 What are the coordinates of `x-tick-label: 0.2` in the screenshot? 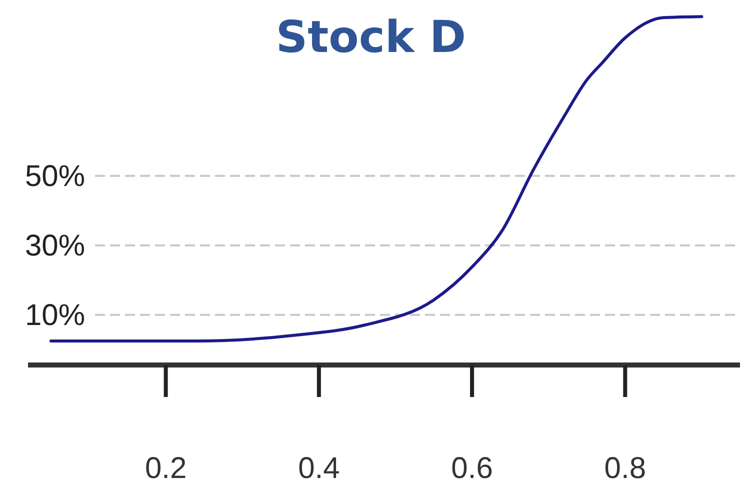 It's located at (165, 468).